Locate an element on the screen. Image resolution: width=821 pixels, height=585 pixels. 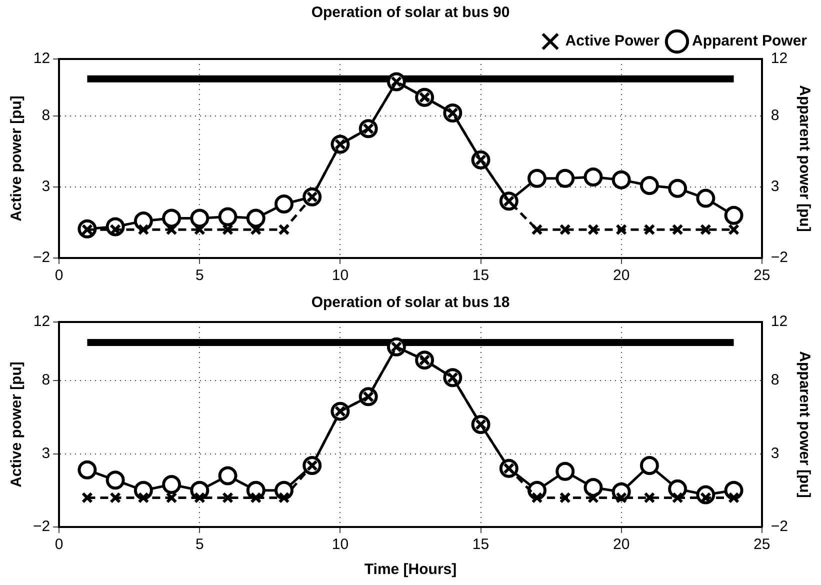
legend-label: Apparent Power is located at coordinates (750, 41).